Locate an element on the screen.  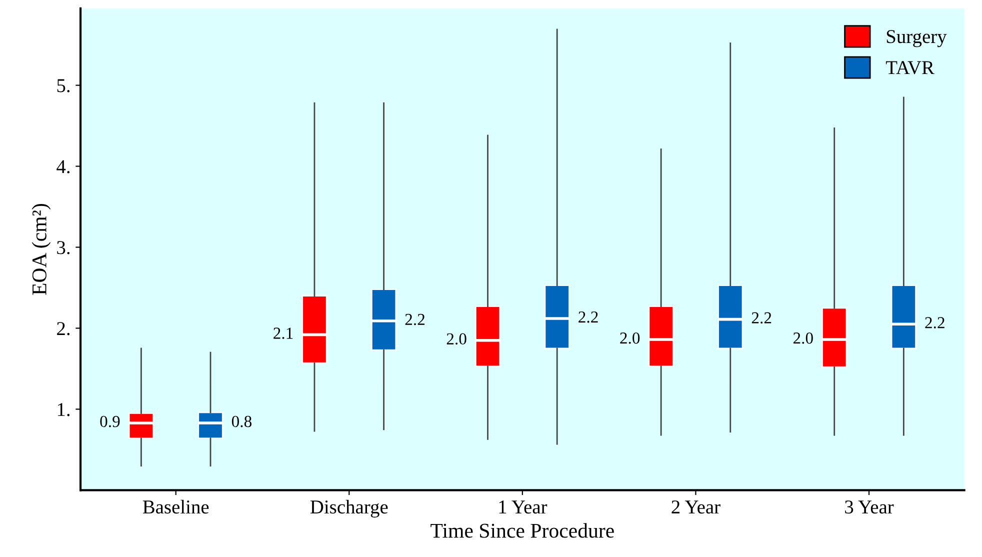
text: 0.8 is located at coordinates (242, 422).